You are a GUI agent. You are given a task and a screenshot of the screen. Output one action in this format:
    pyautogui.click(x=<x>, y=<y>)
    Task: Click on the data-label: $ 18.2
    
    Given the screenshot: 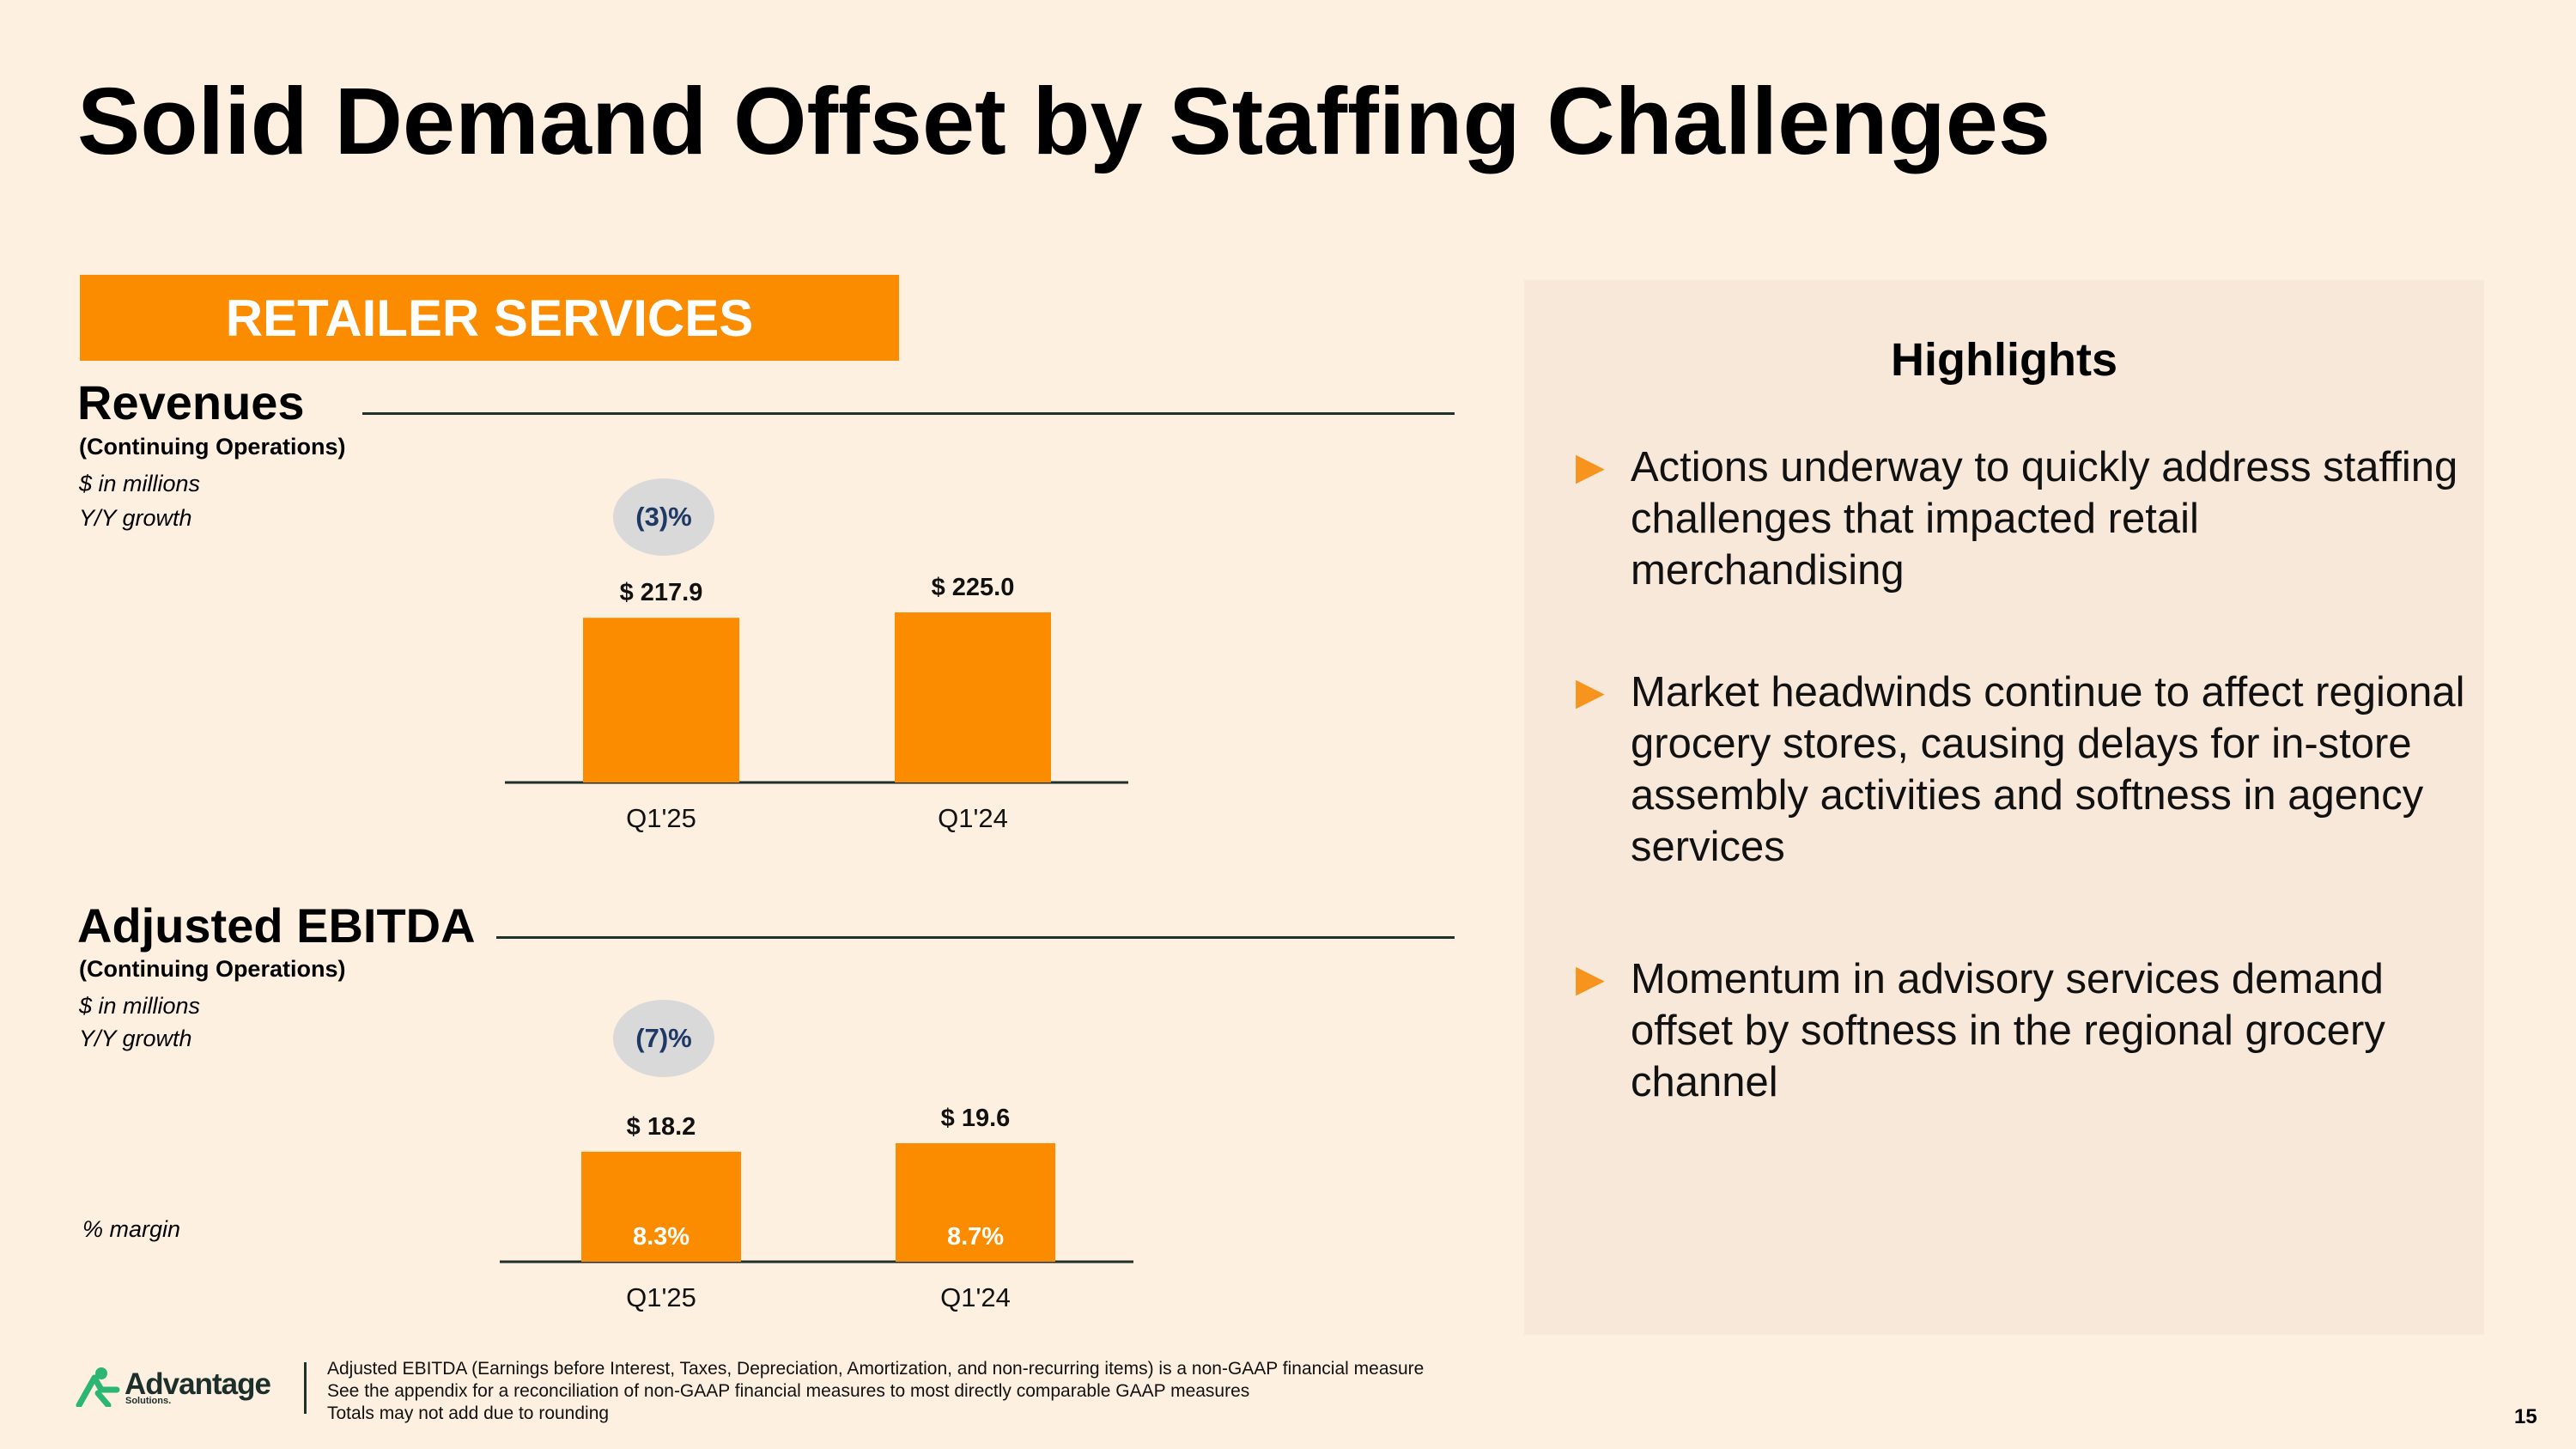 What is the action you would take?
    pyautogui.click(x=662, y=1127)
    